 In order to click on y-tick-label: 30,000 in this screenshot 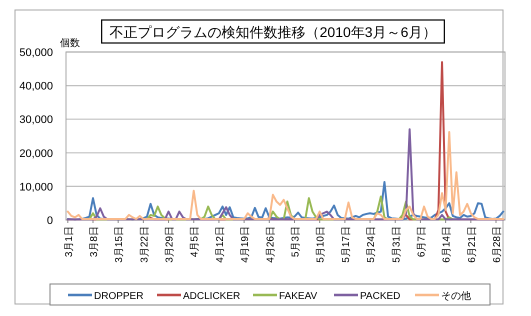, I will do `click(36, 120)`.